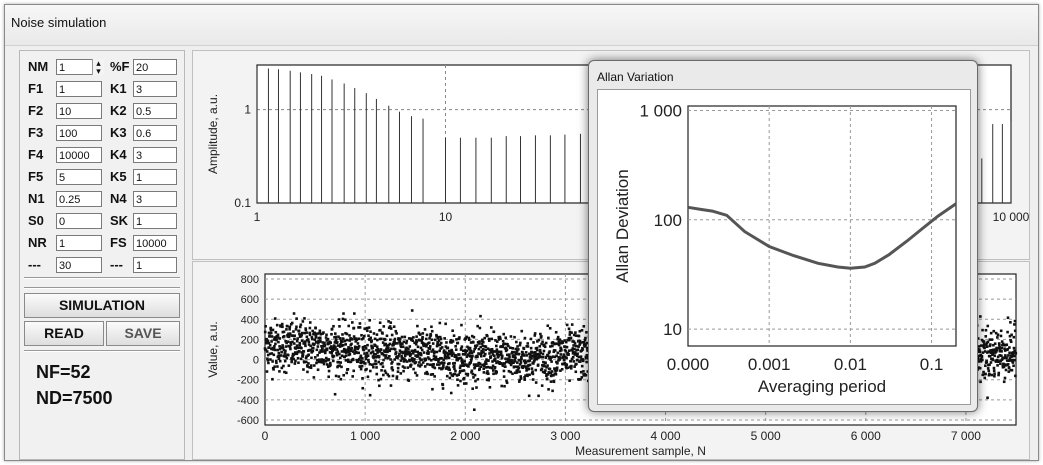  I want to click on x-tick-label: 0.000, so click(688, 364).